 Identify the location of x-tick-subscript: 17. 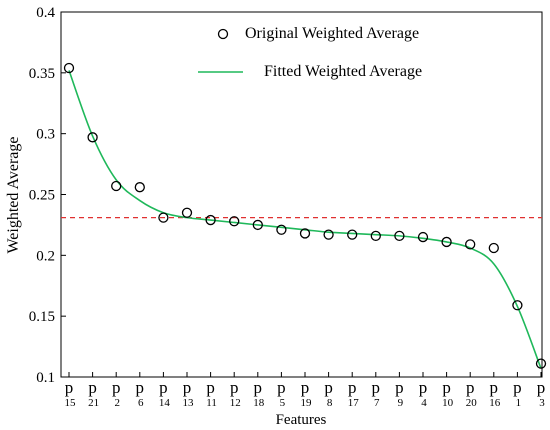
(354, 403).